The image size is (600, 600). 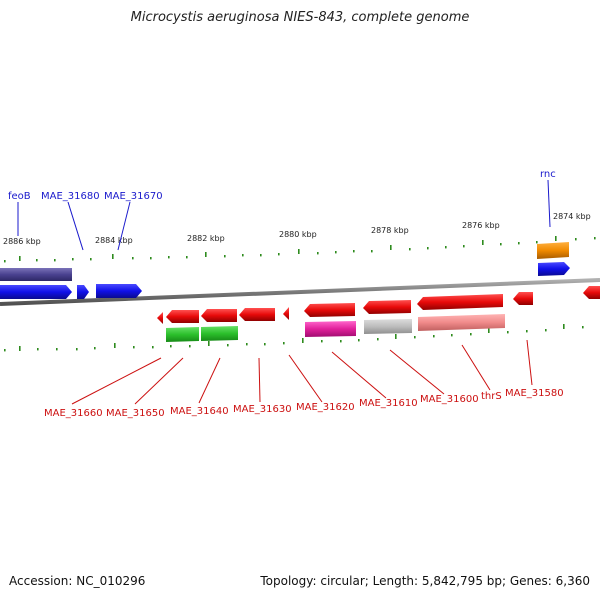 I want to click on gene-mae31610-arrow, so click(x=387, y=307).